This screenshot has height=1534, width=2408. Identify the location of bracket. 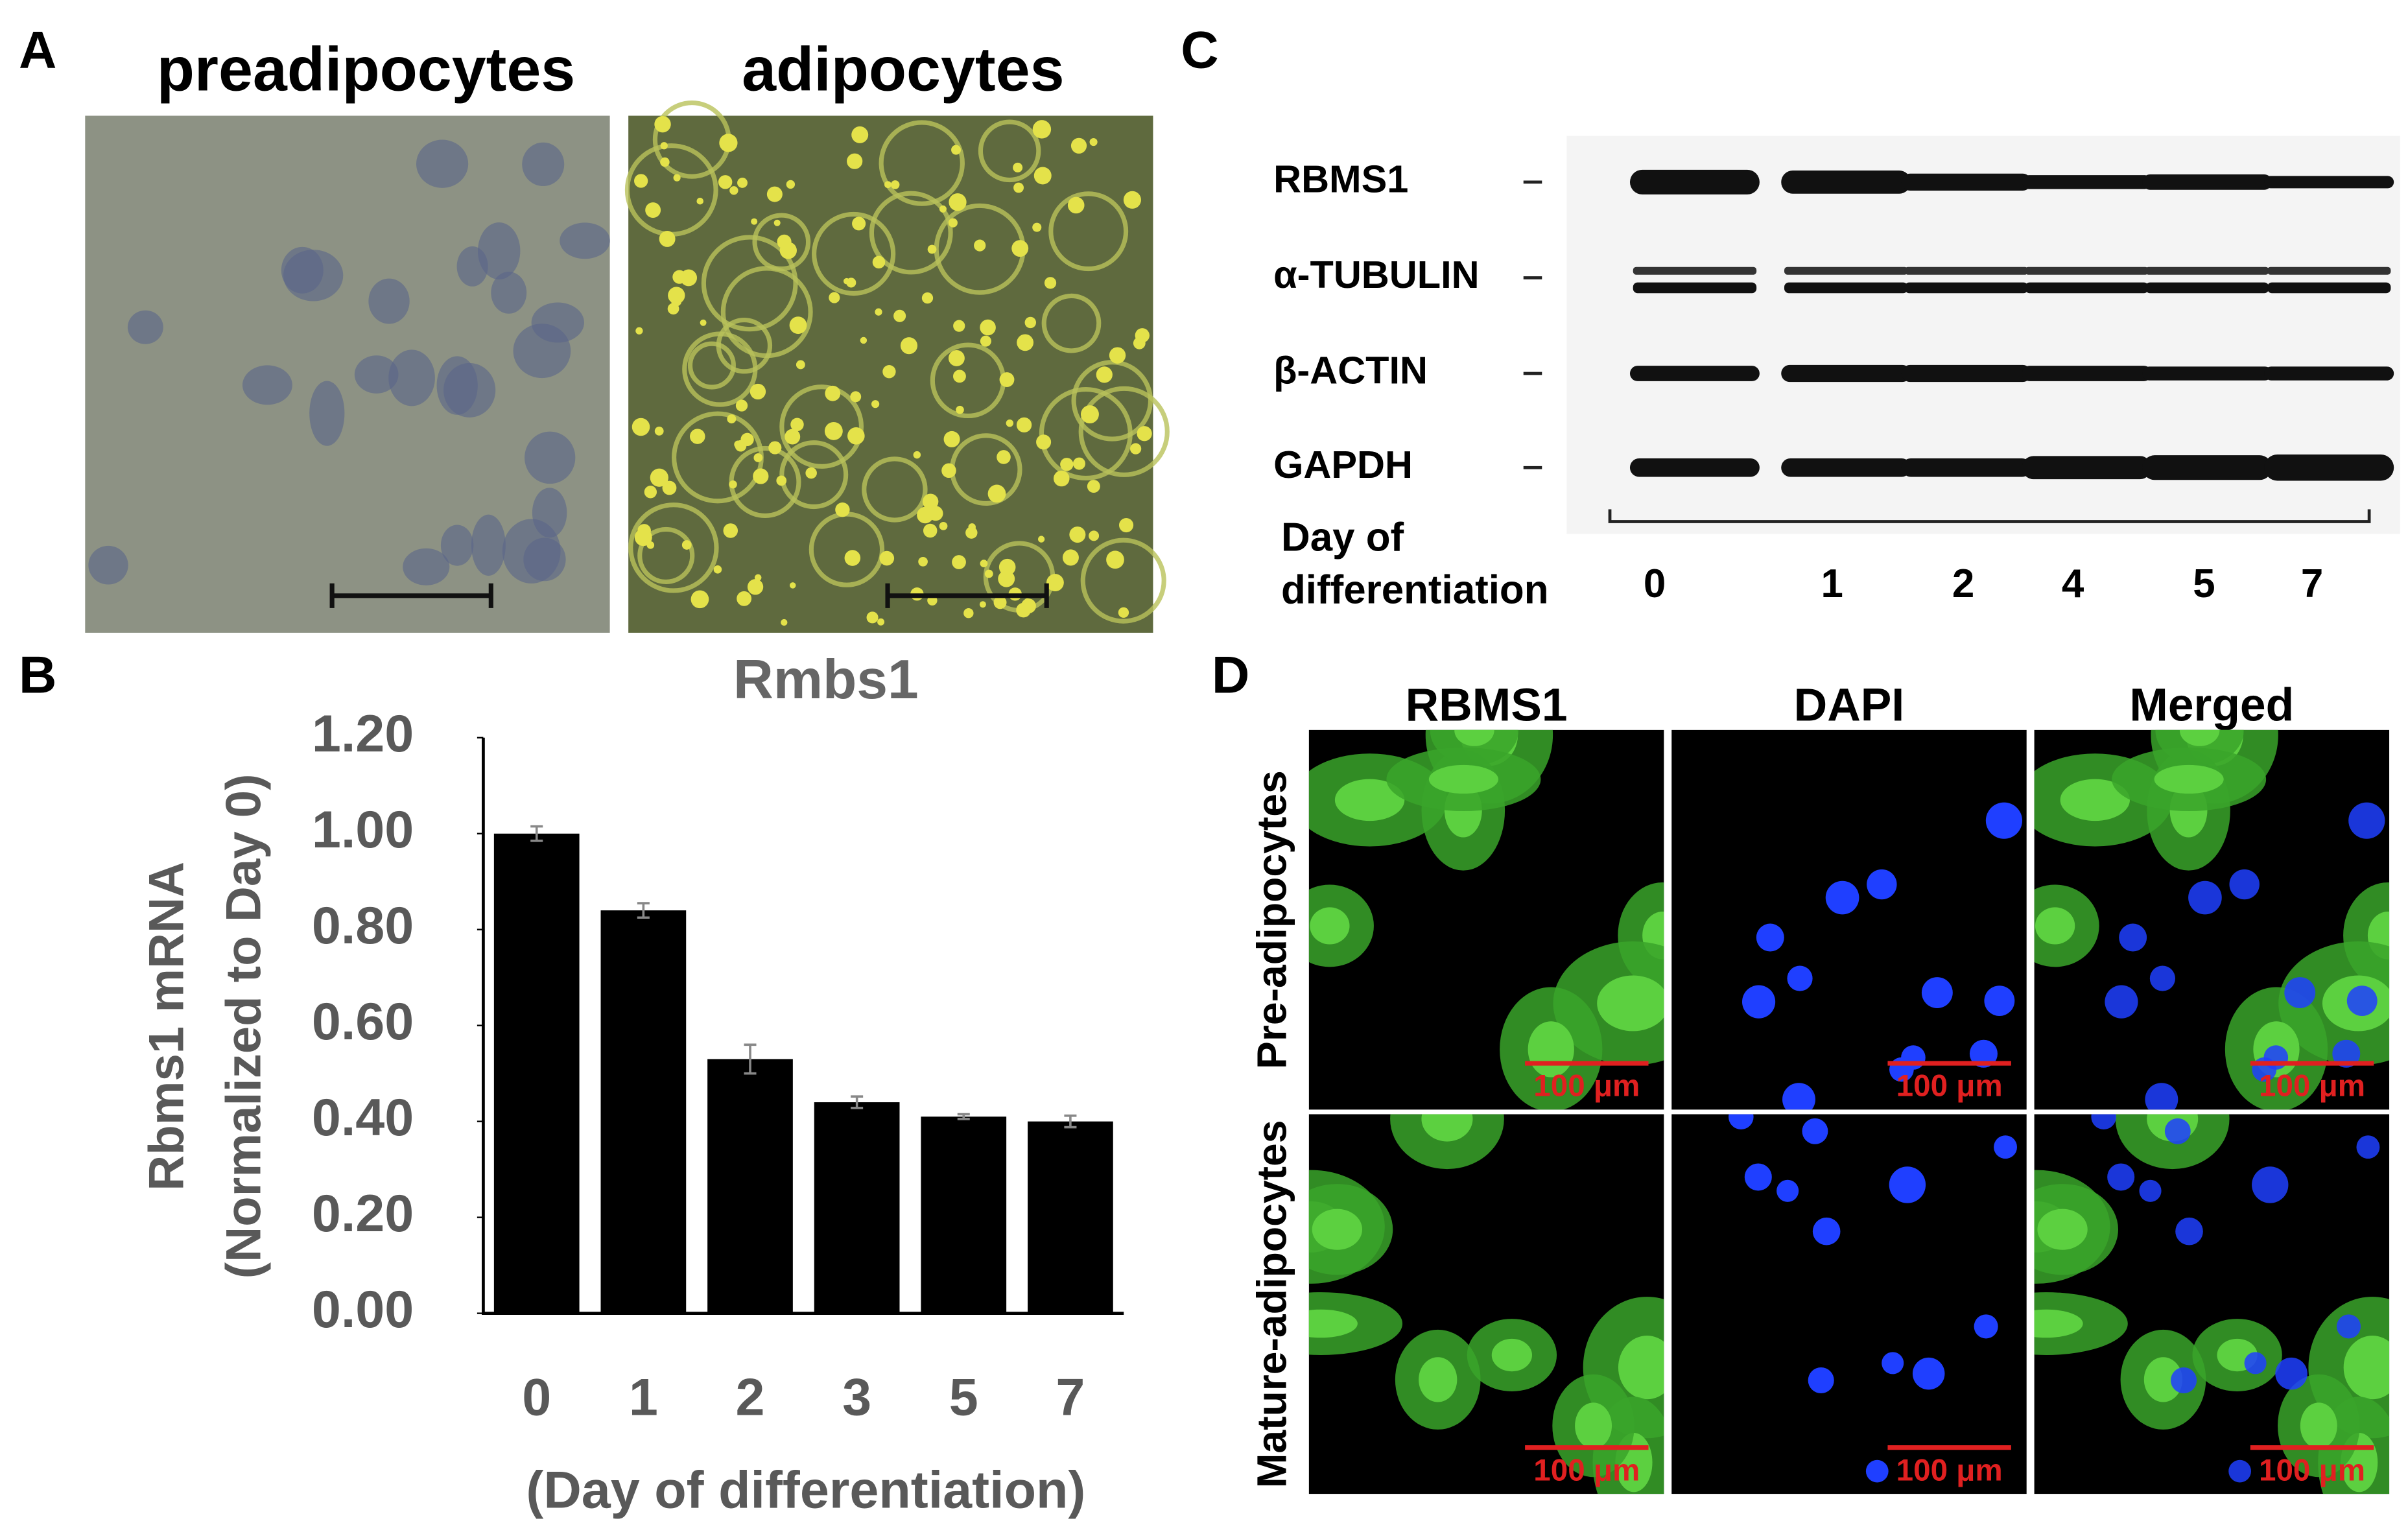
(1989, 516).